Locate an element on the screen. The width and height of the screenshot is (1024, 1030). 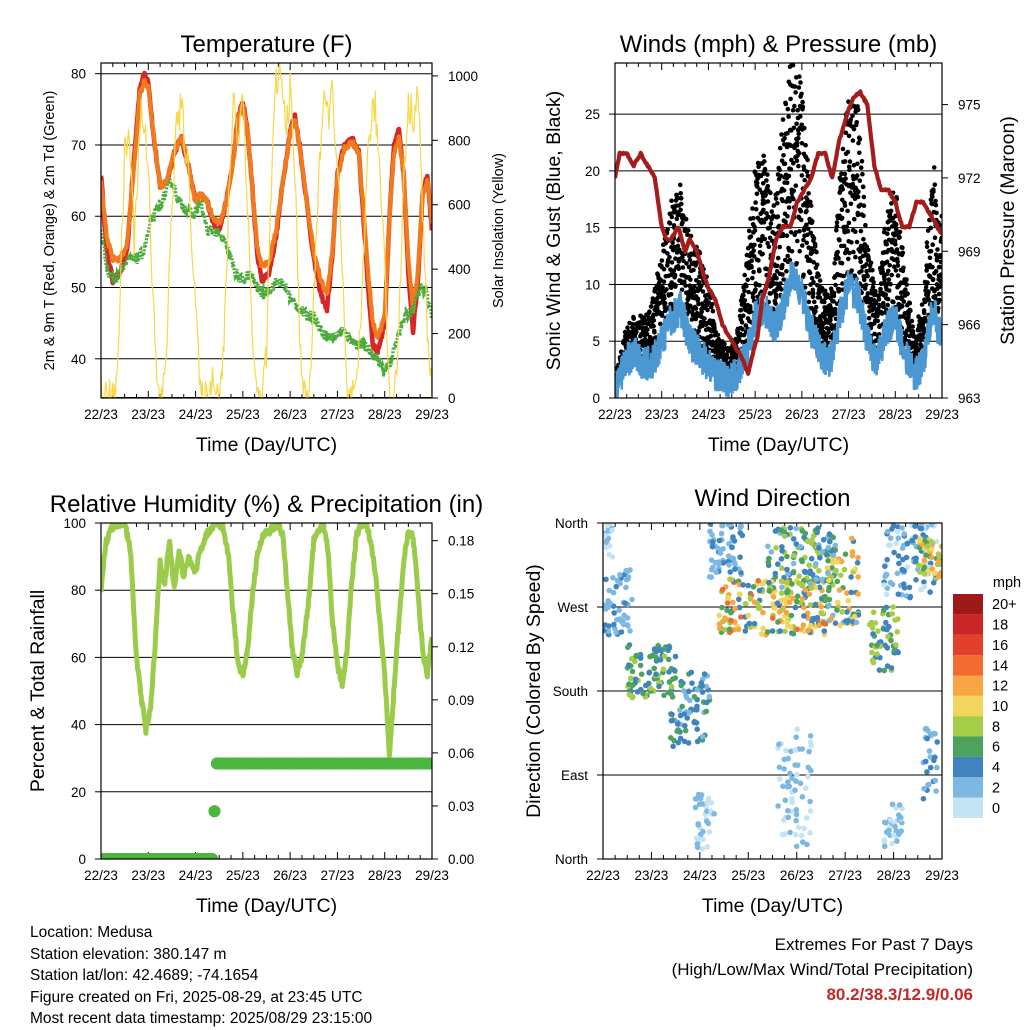
x-tick-label: 26/23 is located at coordinates (290, 414).